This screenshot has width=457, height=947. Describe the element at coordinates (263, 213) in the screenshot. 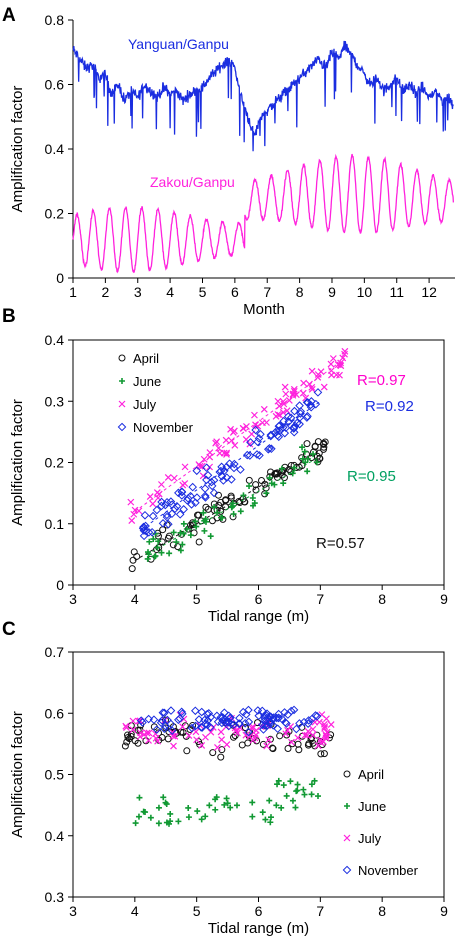

I see `series-zakou-ganpu: Zakou/Ganpu` at that location.